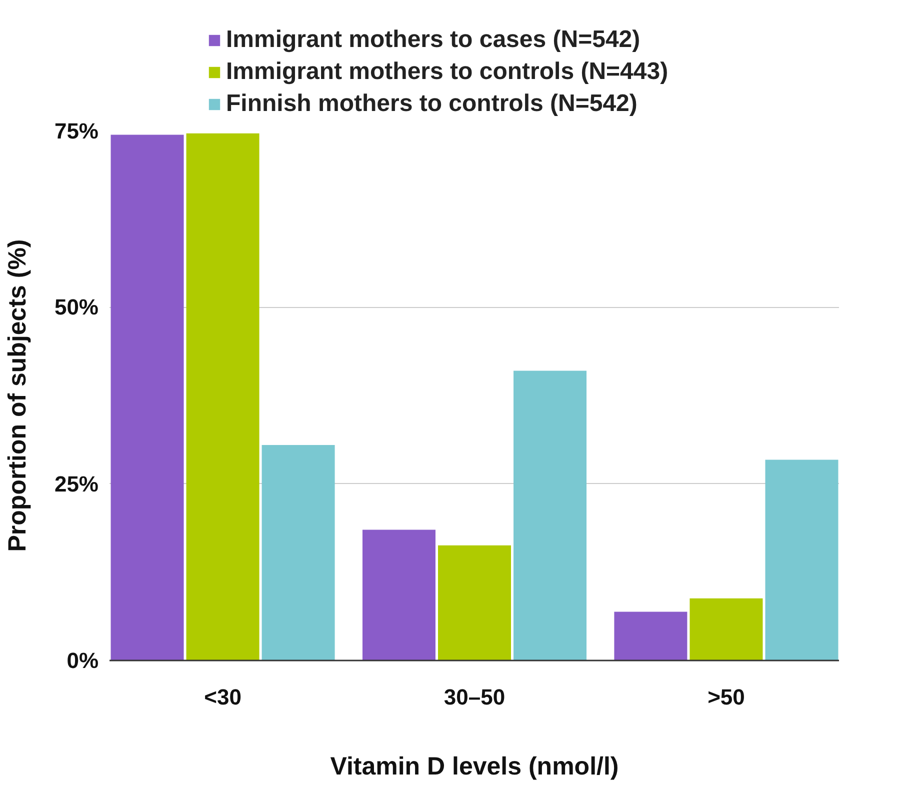 The width and height of the screenshot is (913, 797). What do you see at coordinates (432, 104) in the screenshot?
I see `legend-label: Finnish mothers to controls (N=542)` at bounding box center [432, 104].